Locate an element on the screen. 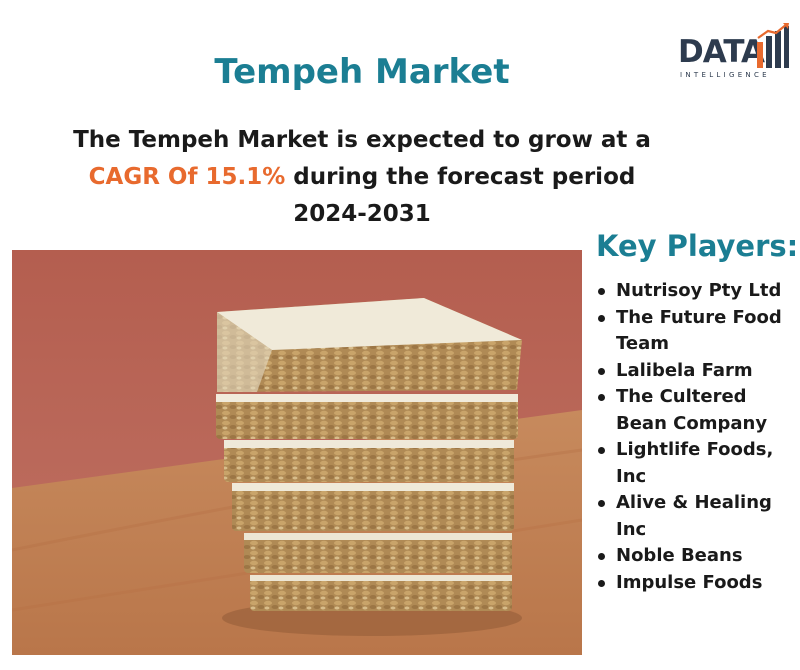 The width and height of the screenshot is (800, 670). list-item: The Future Food Team is located at coordinates (696, 331).